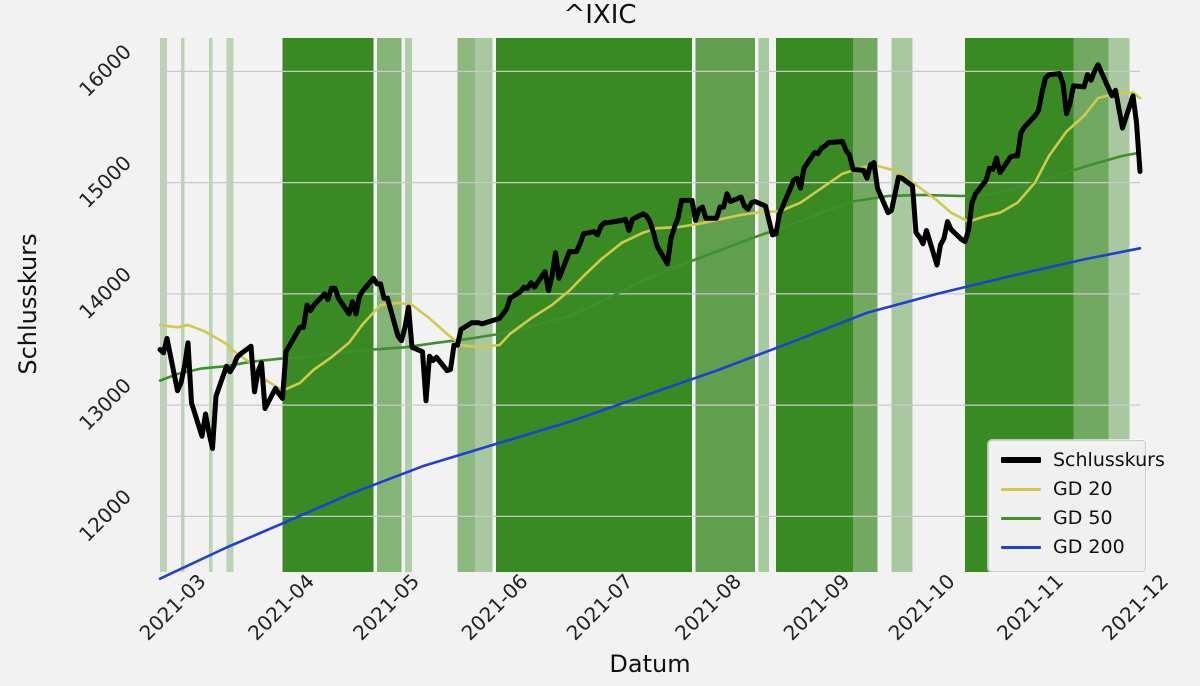 Image resolution: width=1200 pixels, height=686 pixels. I want to click on x-tick-label-2: 2021-05, so click(386, 607).